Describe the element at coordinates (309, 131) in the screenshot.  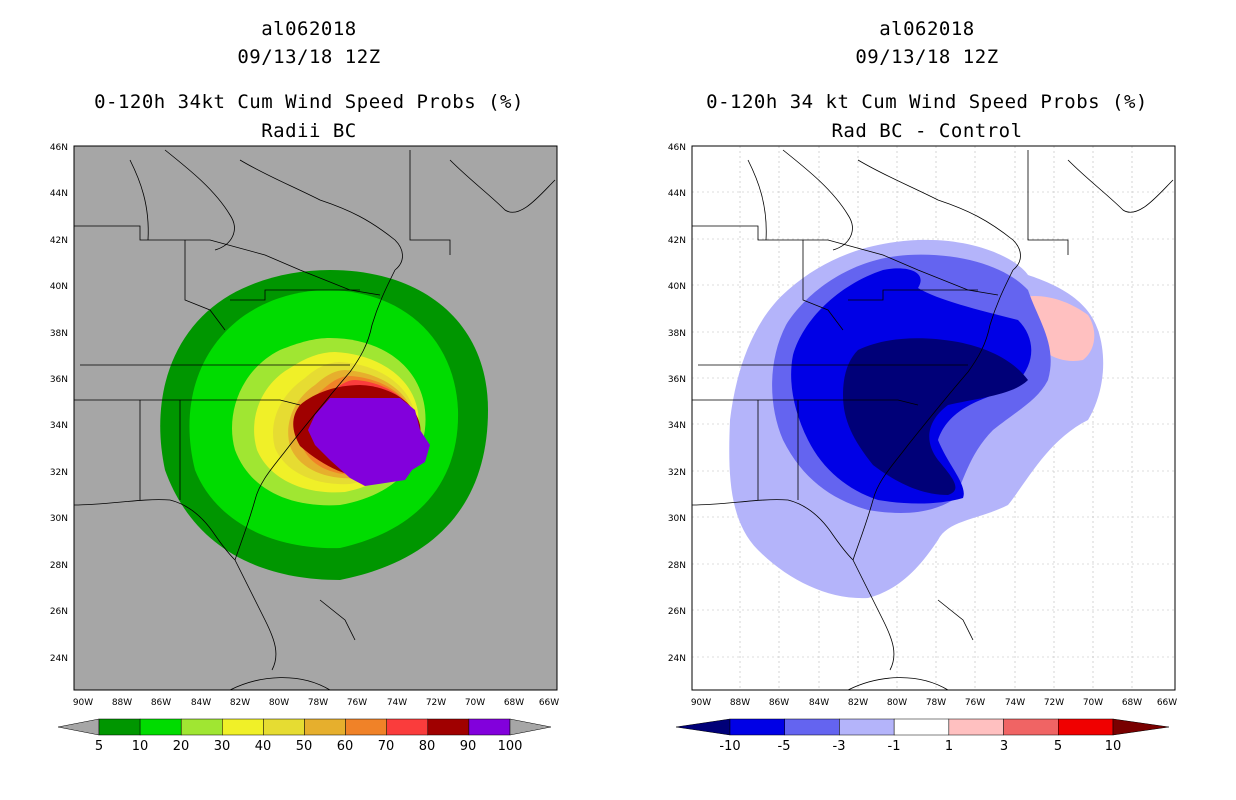
I see `product-subtitle: Radii BC` at that location.